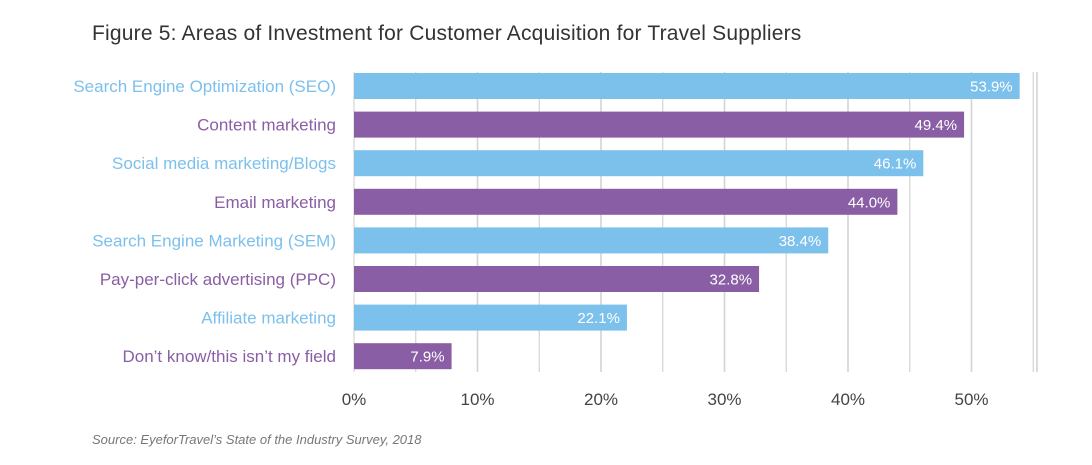  Describe the element at coordinates (601, 399) in the screenshot. I see `x-tick-label: 20%` at that location.